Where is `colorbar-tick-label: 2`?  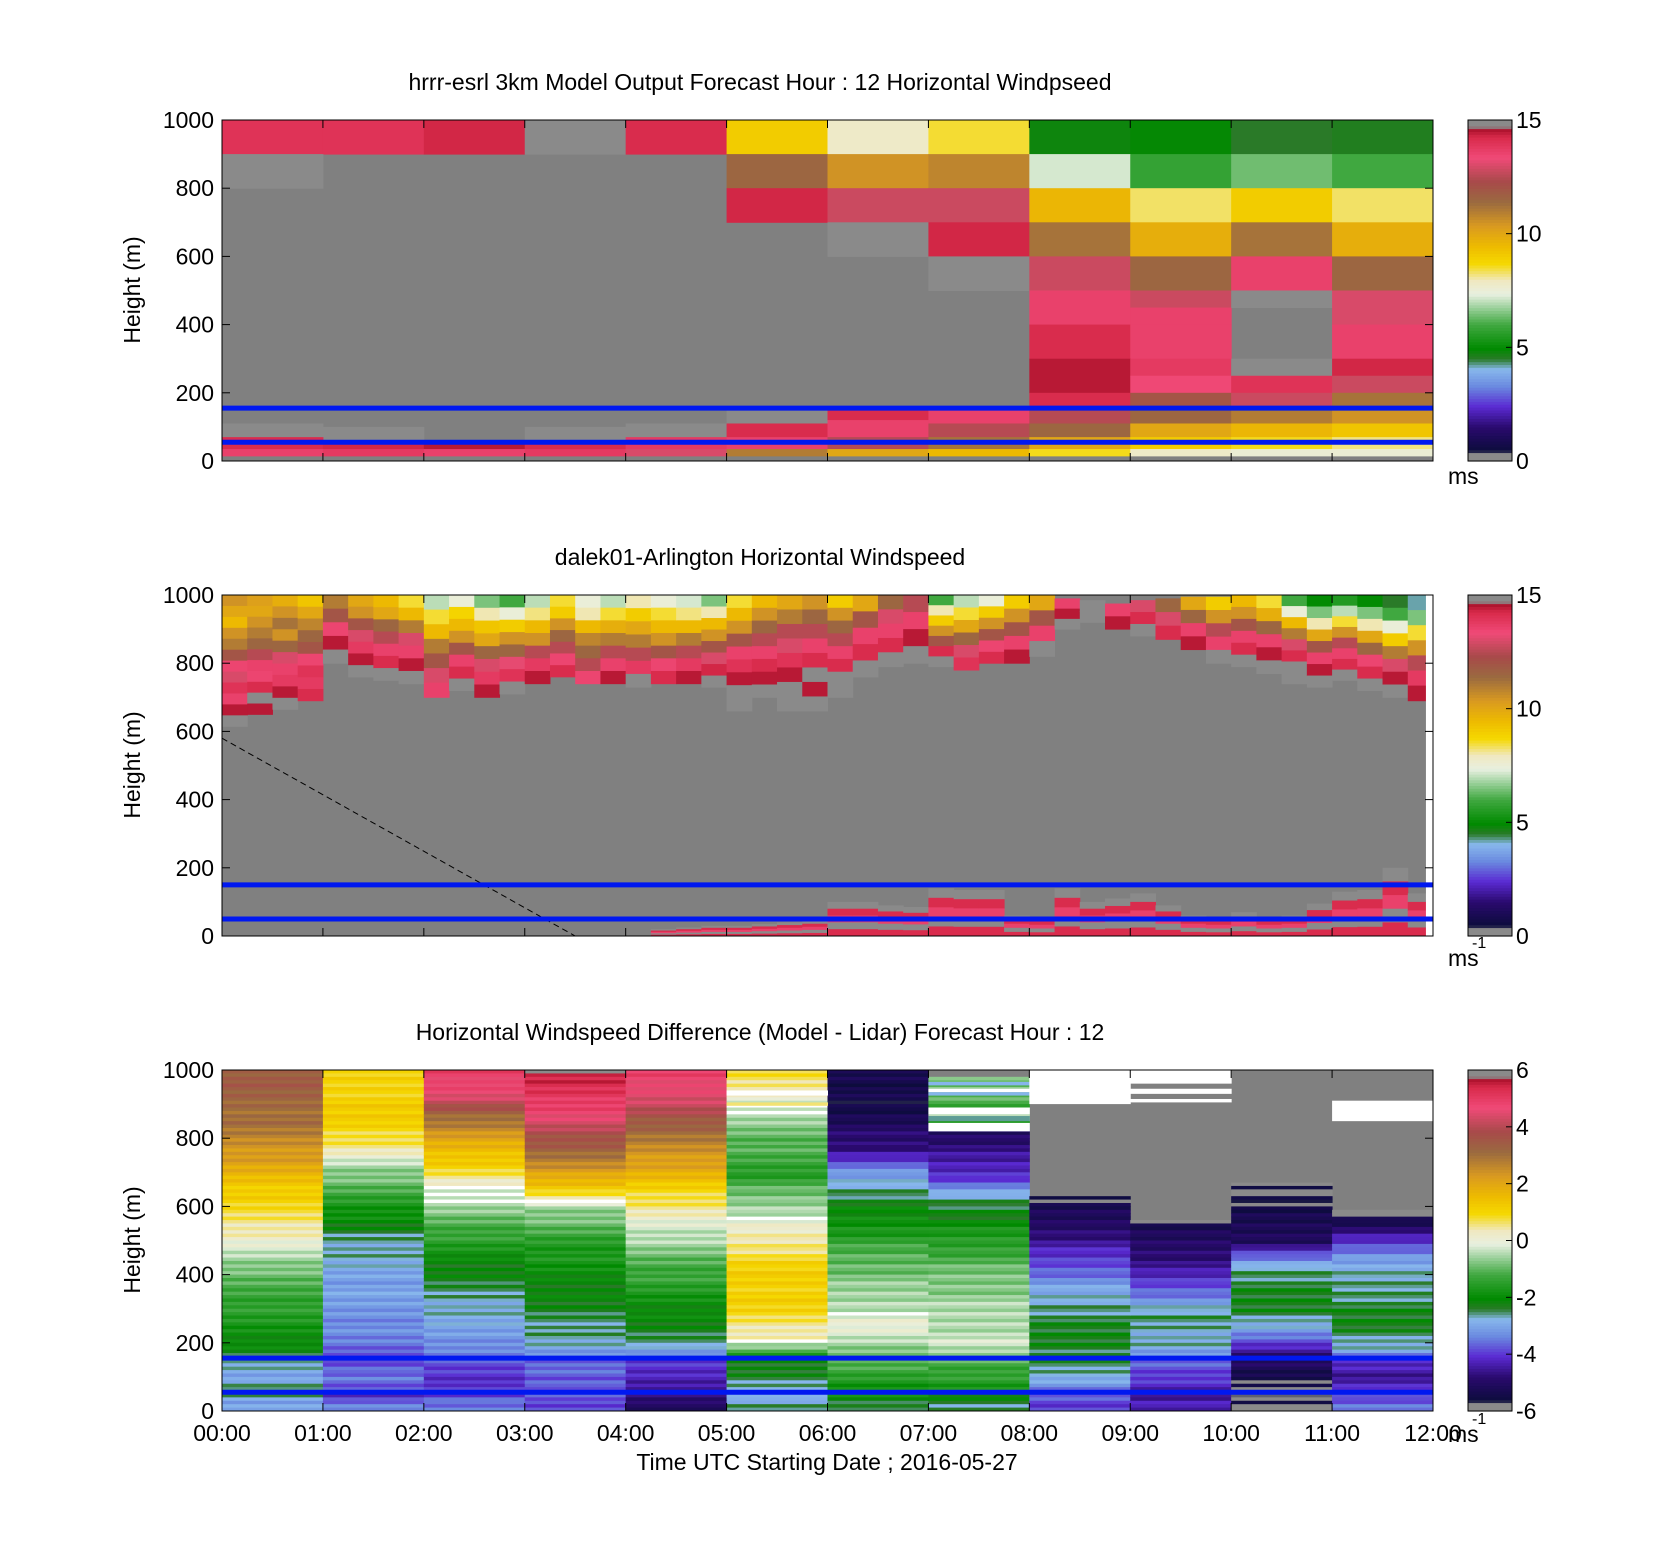 colorbar-tick-label: 2 is located at coordinates (1522, 1184).